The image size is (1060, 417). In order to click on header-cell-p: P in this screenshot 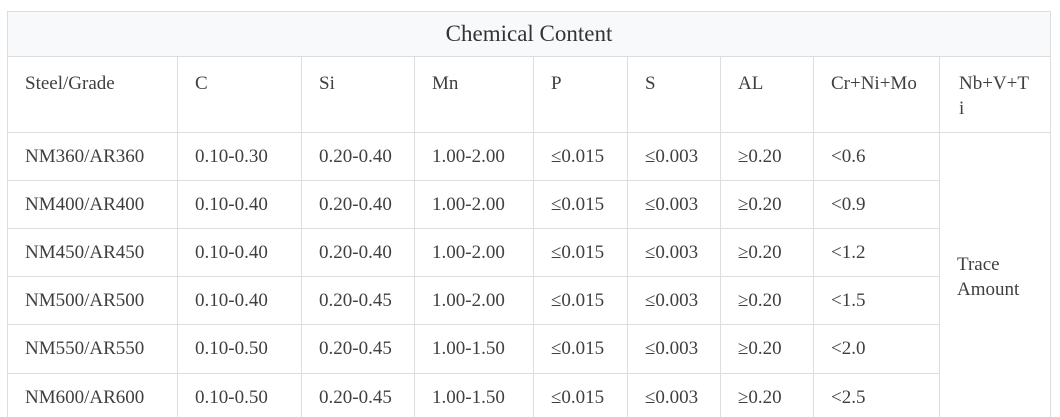, I will do `click(580, 94)`.